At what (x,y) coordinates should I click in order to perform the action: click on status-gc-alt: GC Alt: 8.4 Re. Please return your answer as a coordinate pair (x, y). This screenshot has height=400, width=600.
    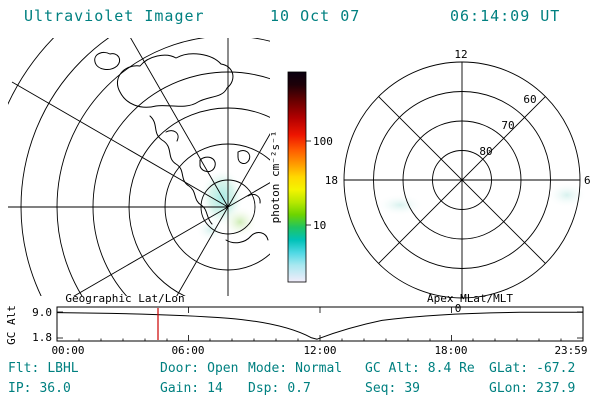
    Looking at the image, I should click on (420, 368).